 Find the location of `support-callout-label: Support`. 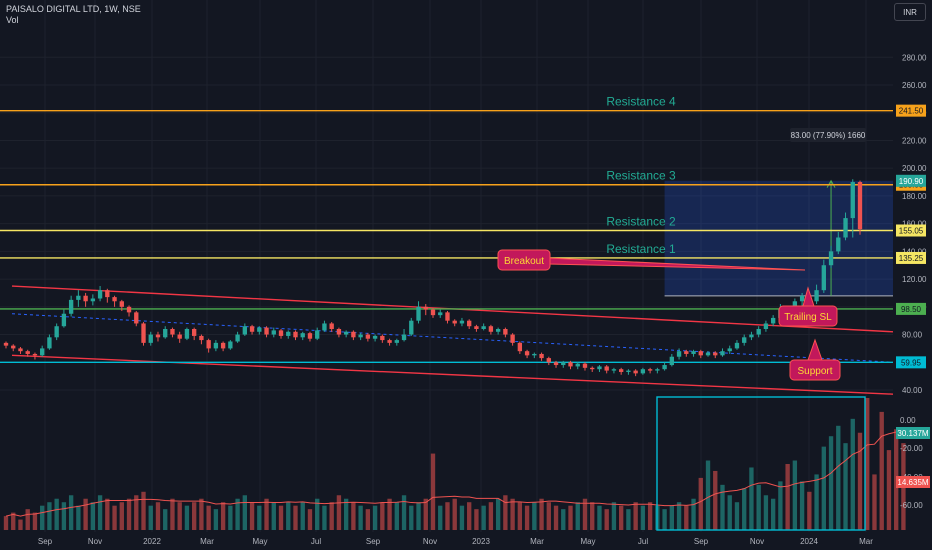

support-callout-label: Support is located at coordinates (814, 371).